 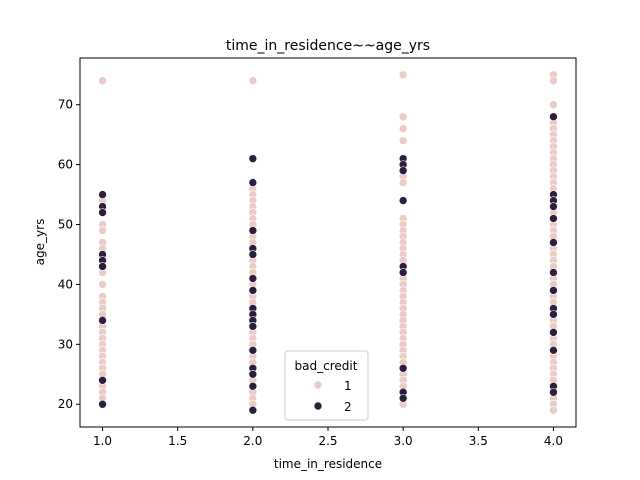 I want to click on x-axis: 1.0 1.5 2.0 2.5 3.0 3.5 4.0, so click(x=328, y=437).